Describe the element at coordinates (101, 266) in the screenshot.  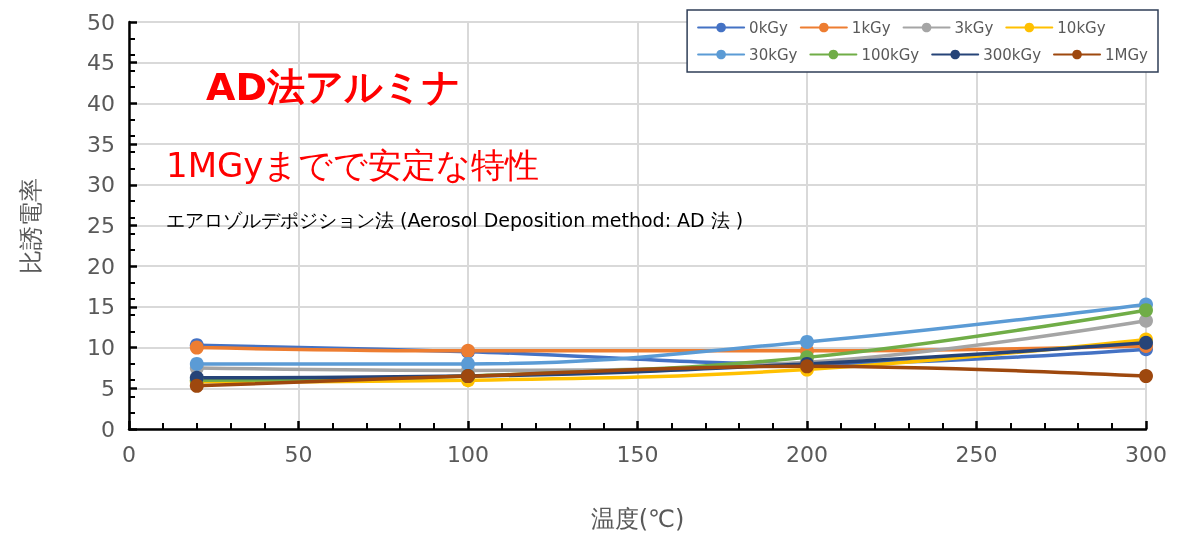
I see `y-tick-label: 20` at that location.